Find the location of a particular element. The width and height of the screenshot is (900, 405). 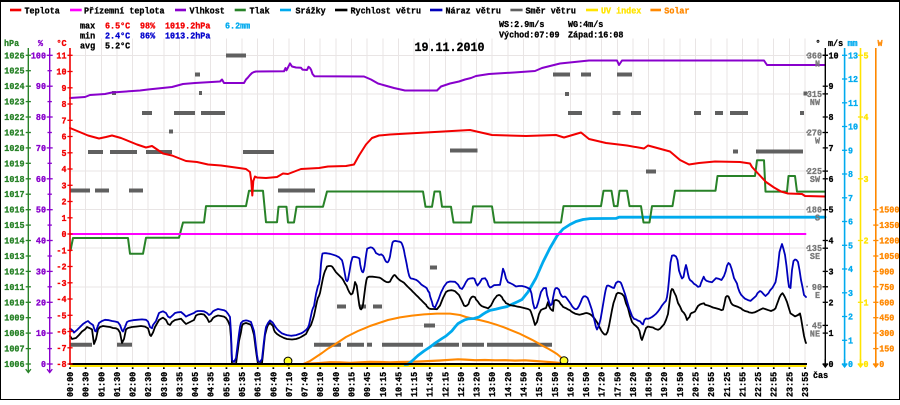

svg-text: 90 is located at coordinates (41, 86).